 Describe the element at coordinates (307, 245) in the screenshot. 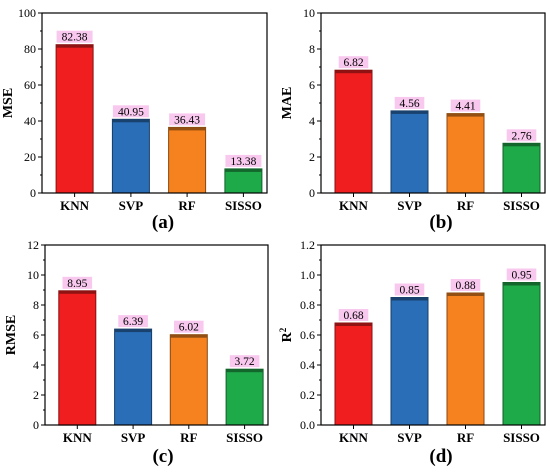

I see `y-tick-label: 1.2` at that location.